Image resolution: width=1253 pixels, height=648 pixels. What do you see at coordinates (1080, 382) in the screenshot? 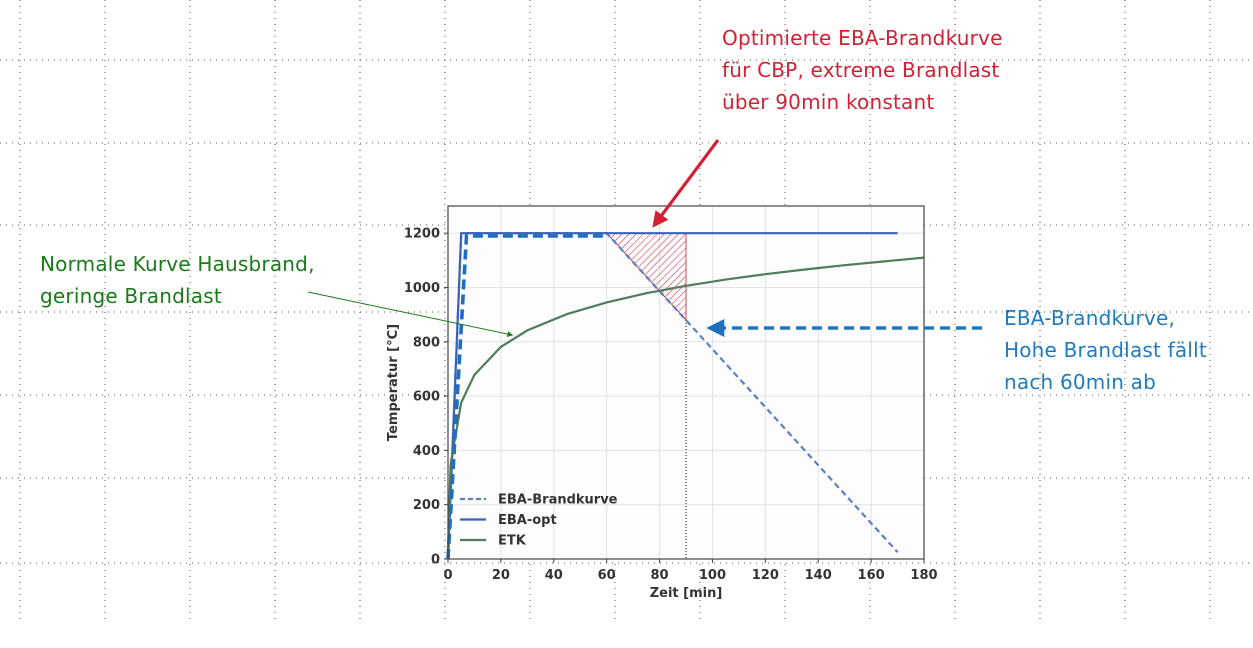
I see `annotation-line: nach 60min ab` at bounding box center [1080, 382].